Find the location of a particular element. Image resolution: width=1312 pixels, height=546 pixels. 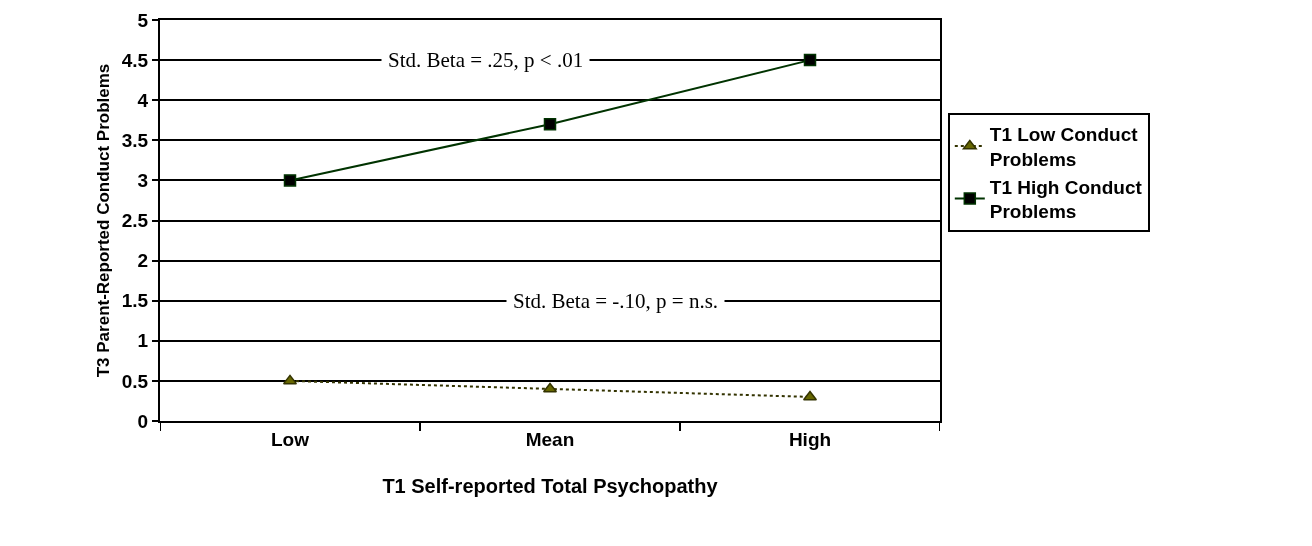

y-tick-label: 4.5 is located at coordinates (135, 60).